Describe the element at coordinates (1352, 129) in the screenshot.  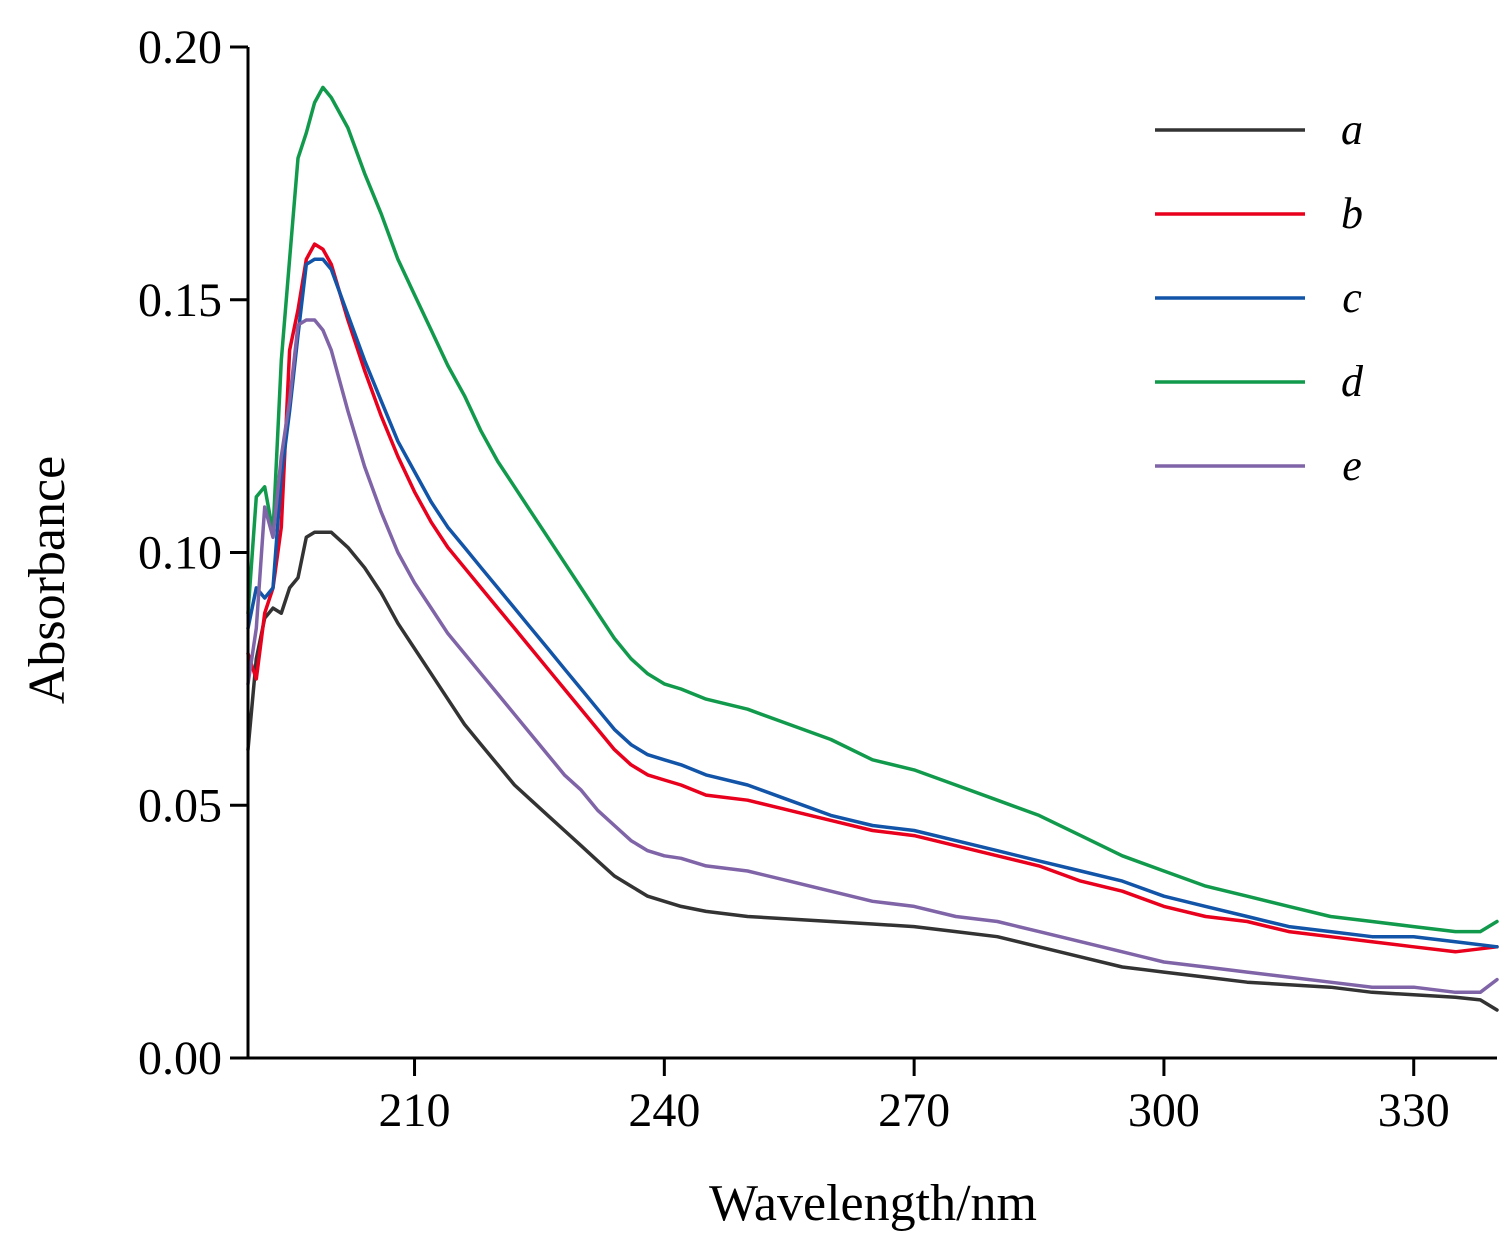
I see `legend-label-a: a` at that location.